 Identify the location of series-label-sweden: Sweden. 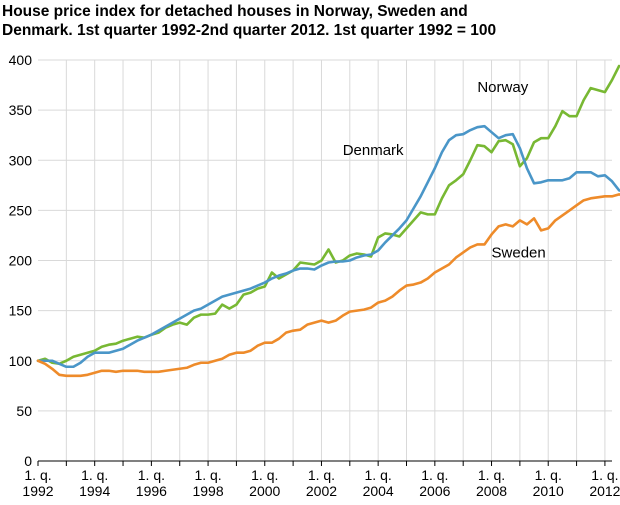
(519, 252).